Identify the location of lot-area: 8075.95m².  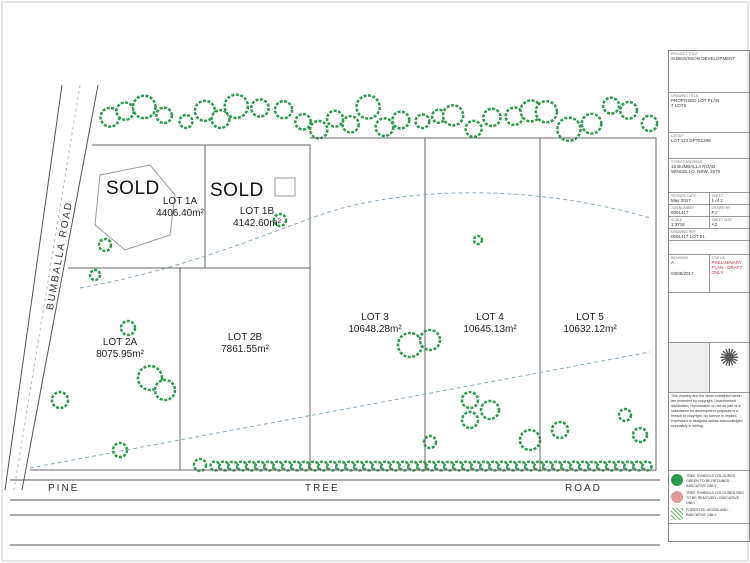
(120, 354).